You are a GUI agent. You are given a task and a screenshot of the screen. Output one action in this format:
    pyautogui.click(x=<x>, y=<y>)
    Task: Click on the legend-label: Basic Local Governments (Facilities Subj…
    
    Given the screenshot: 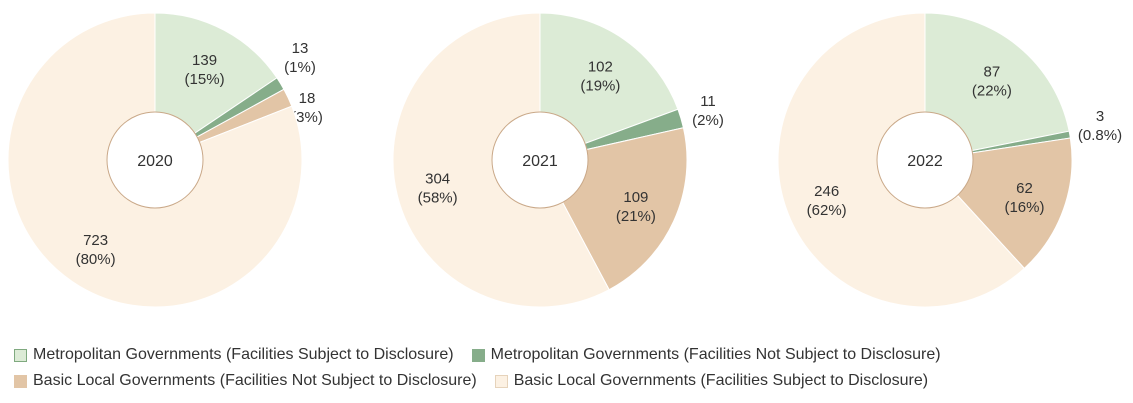 What is the action you would take?
    pyautogui.click(x=721, y=380)
    